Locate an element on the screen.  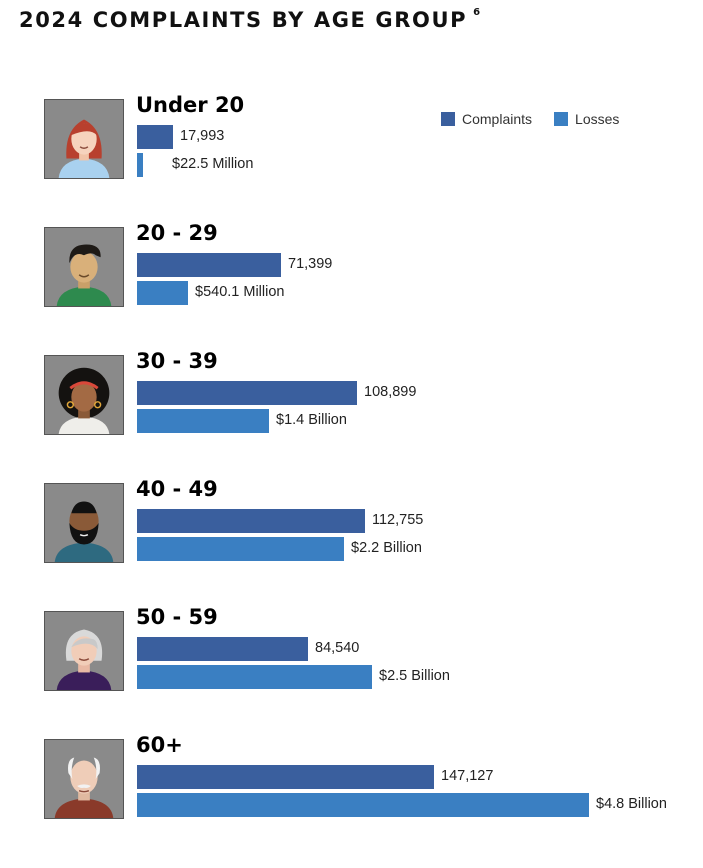
legend-item-complaints: Complaints is located at coordinates (486, 119).